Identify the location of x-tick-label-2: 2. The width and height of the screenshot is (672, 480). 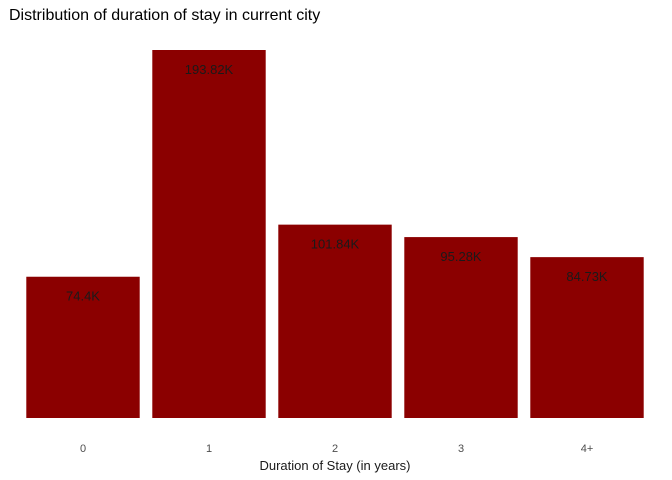
(335, 449).